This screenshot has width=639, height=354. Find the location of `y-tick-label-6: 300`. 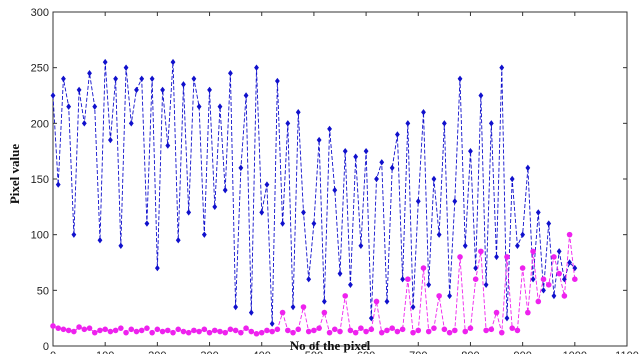

y-tick-label-6: 300 is located at coordinates (40, 13).